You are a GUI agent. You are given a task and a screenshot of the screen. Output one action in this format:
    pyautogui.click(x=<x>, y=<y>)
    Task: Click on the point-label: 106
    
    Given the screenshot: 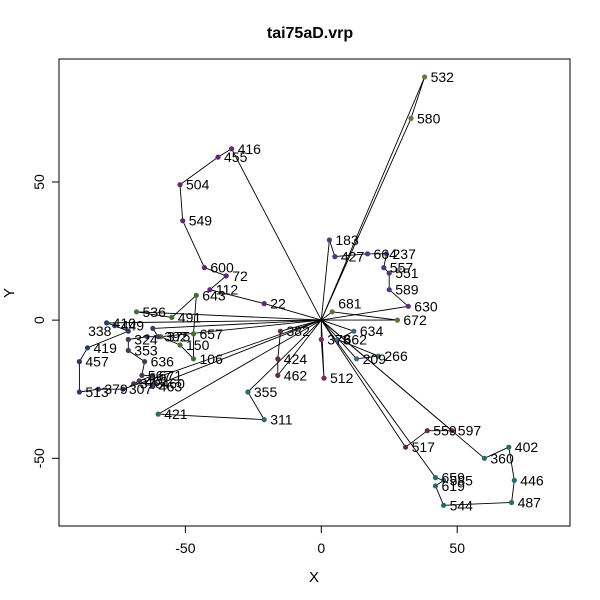 What is the action you would take?
    pyautogui.click(x=212, y=359)
    